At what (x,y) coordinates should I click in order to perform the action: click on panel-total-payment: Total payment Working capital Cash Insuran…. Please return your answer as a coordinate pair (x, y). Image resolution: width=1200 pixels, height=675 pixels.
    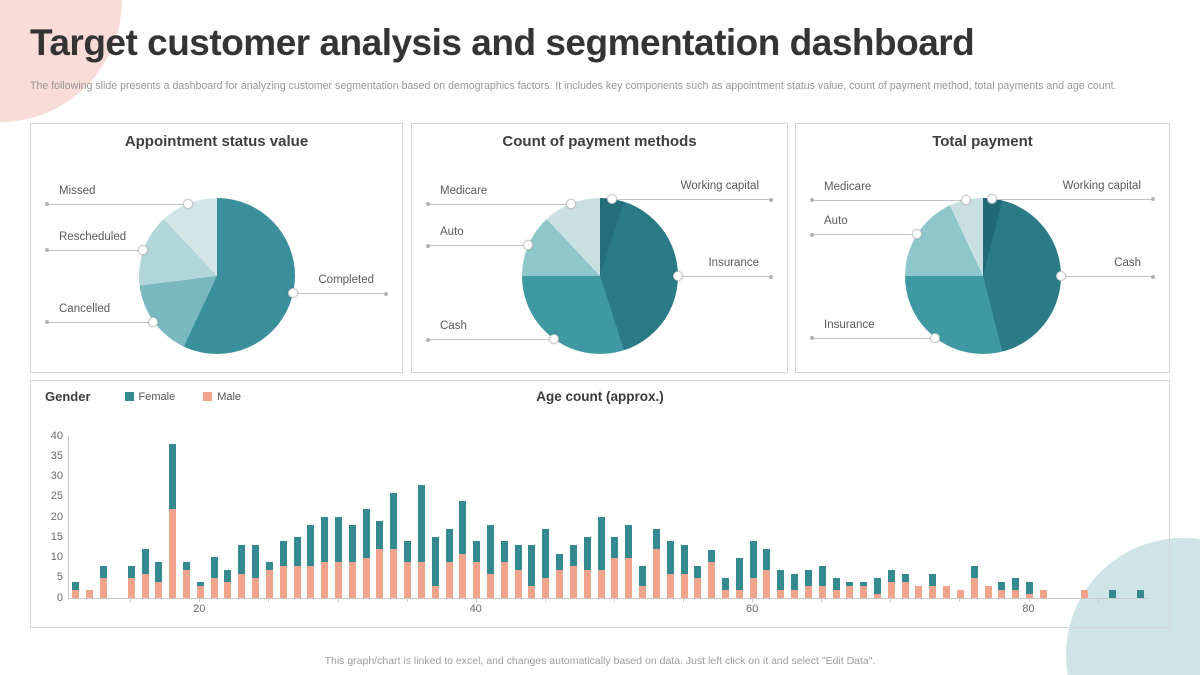
    Looking at the image, I should click on (982, 248).